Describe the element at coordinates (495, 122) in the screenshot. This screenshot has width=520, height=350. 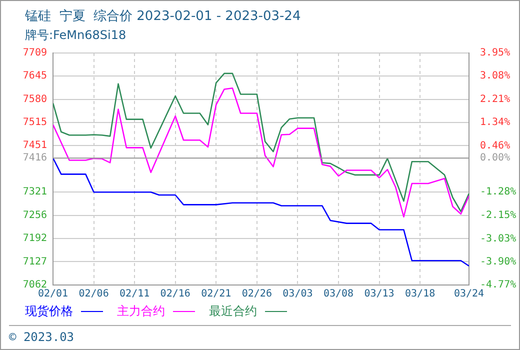
I see `y2-tick-label: 1.34%` at that location.